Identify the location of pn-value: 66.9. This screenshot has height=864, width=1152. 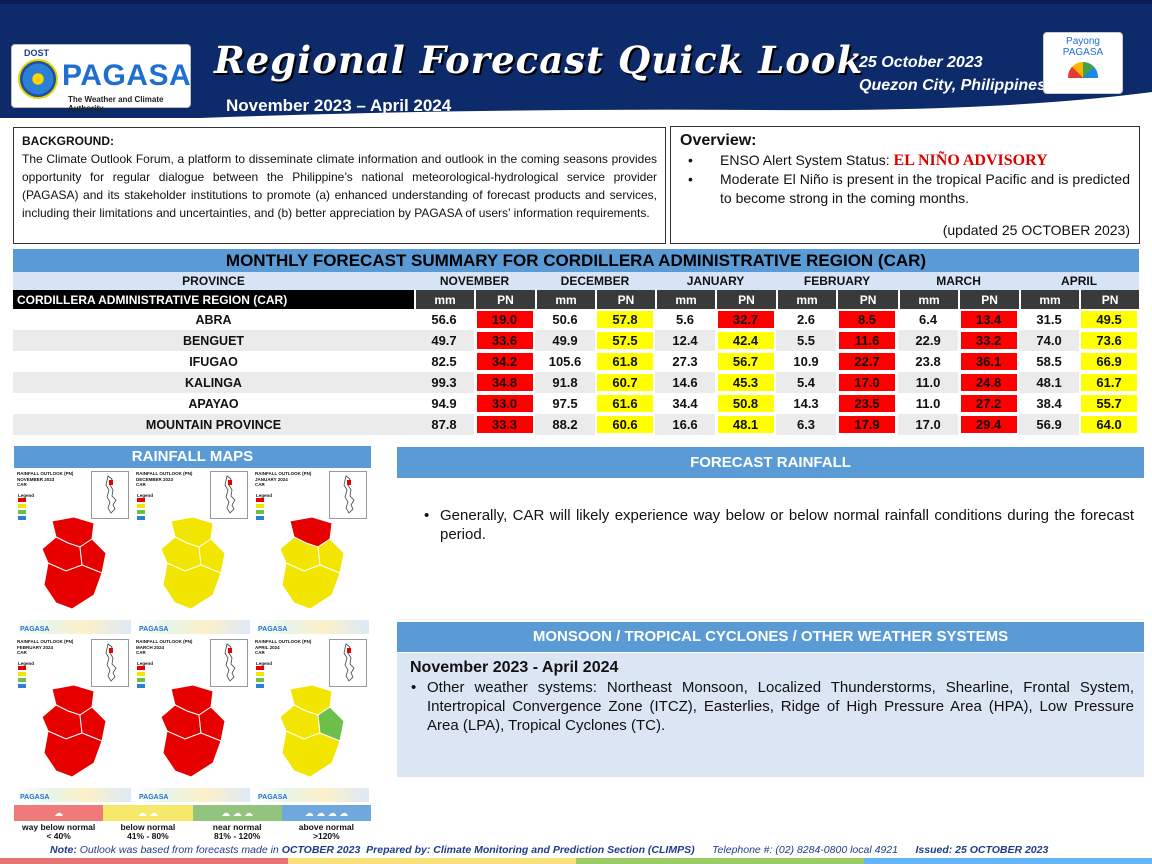
(1109, 361).